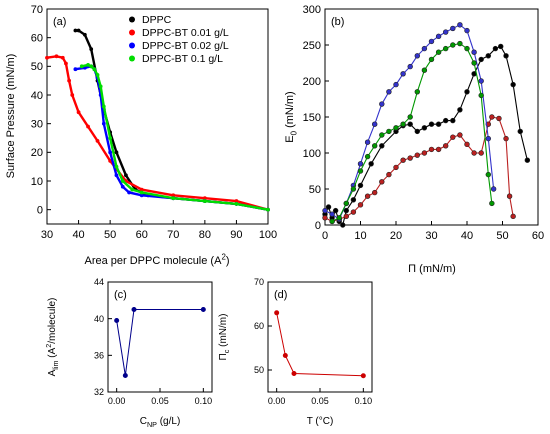 This screenshot has height=434, width=550. I want to click on x-tick-label: 60, so click(538, 236).